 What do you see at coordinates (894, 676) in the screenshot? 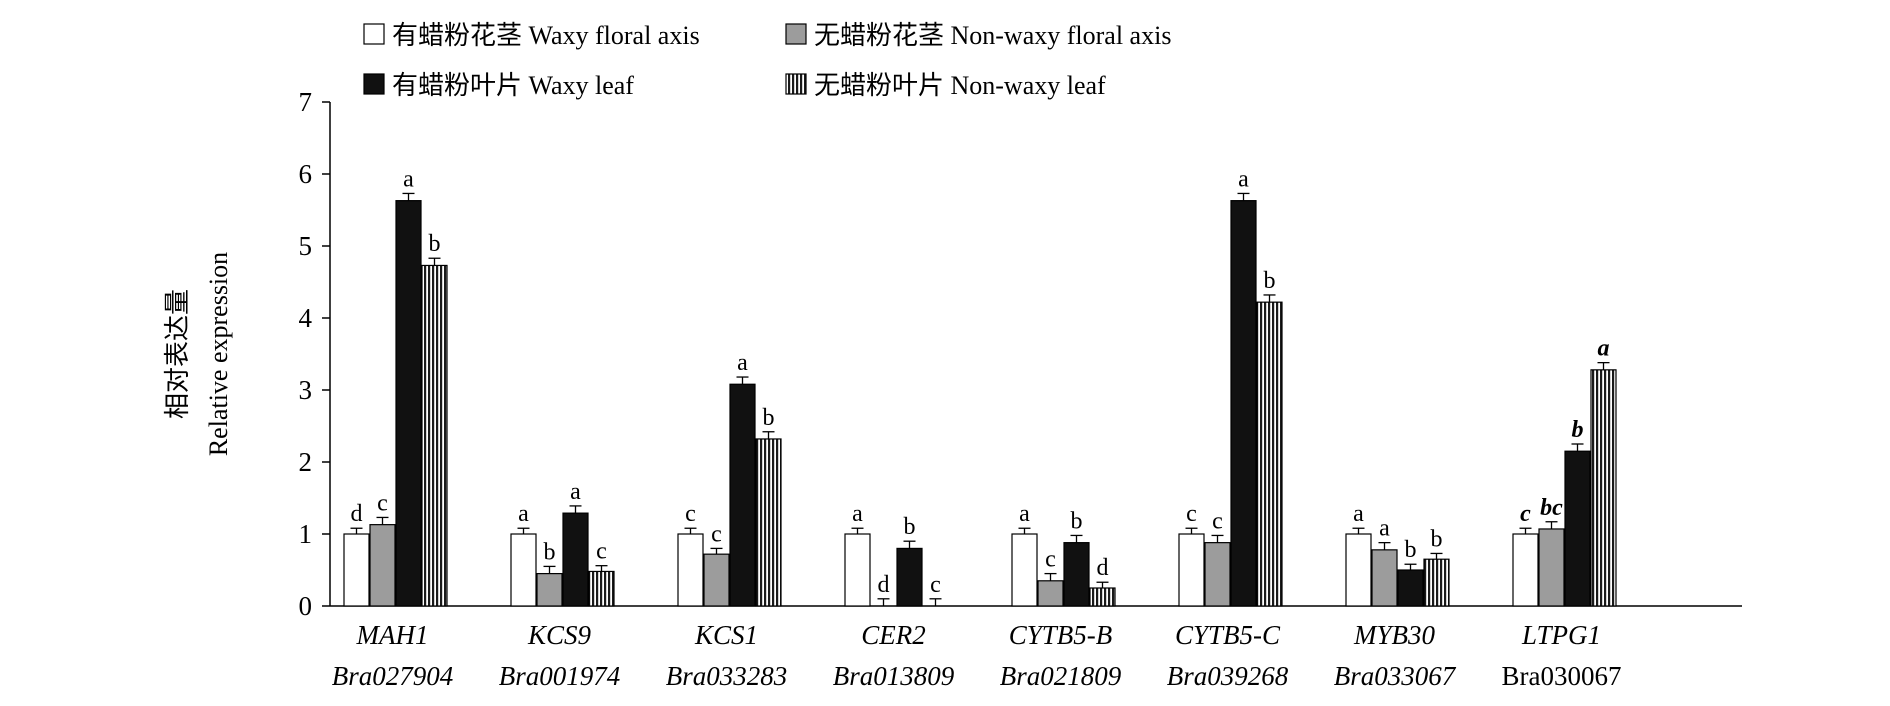
I see `x-tick-label-id: Bra013809` at bounding box center [894, 676].